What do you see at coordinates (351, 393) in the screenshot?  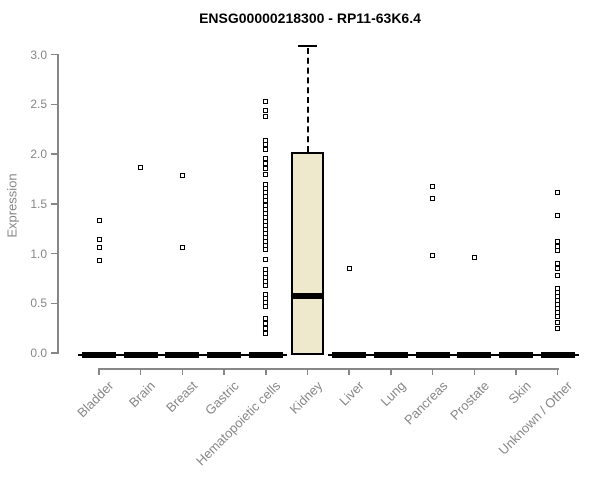 I see `x-tick-label-liver: Liver` at bounding box center [351, 393].